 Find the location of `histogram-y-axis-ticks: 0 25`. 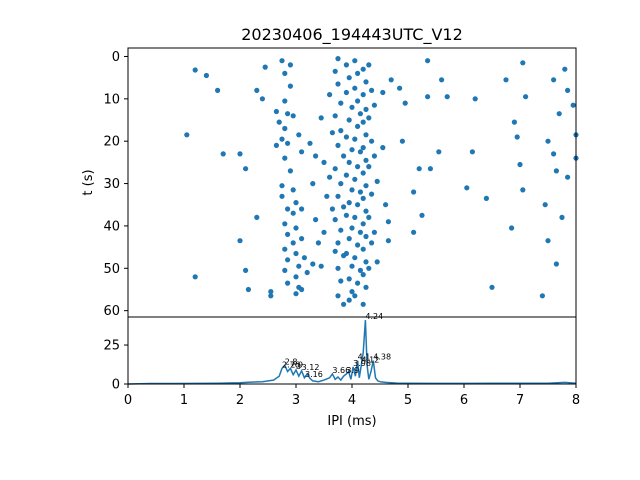

histogram-y-axis-ticks: 0 25 is located at coordinates (115, 366).